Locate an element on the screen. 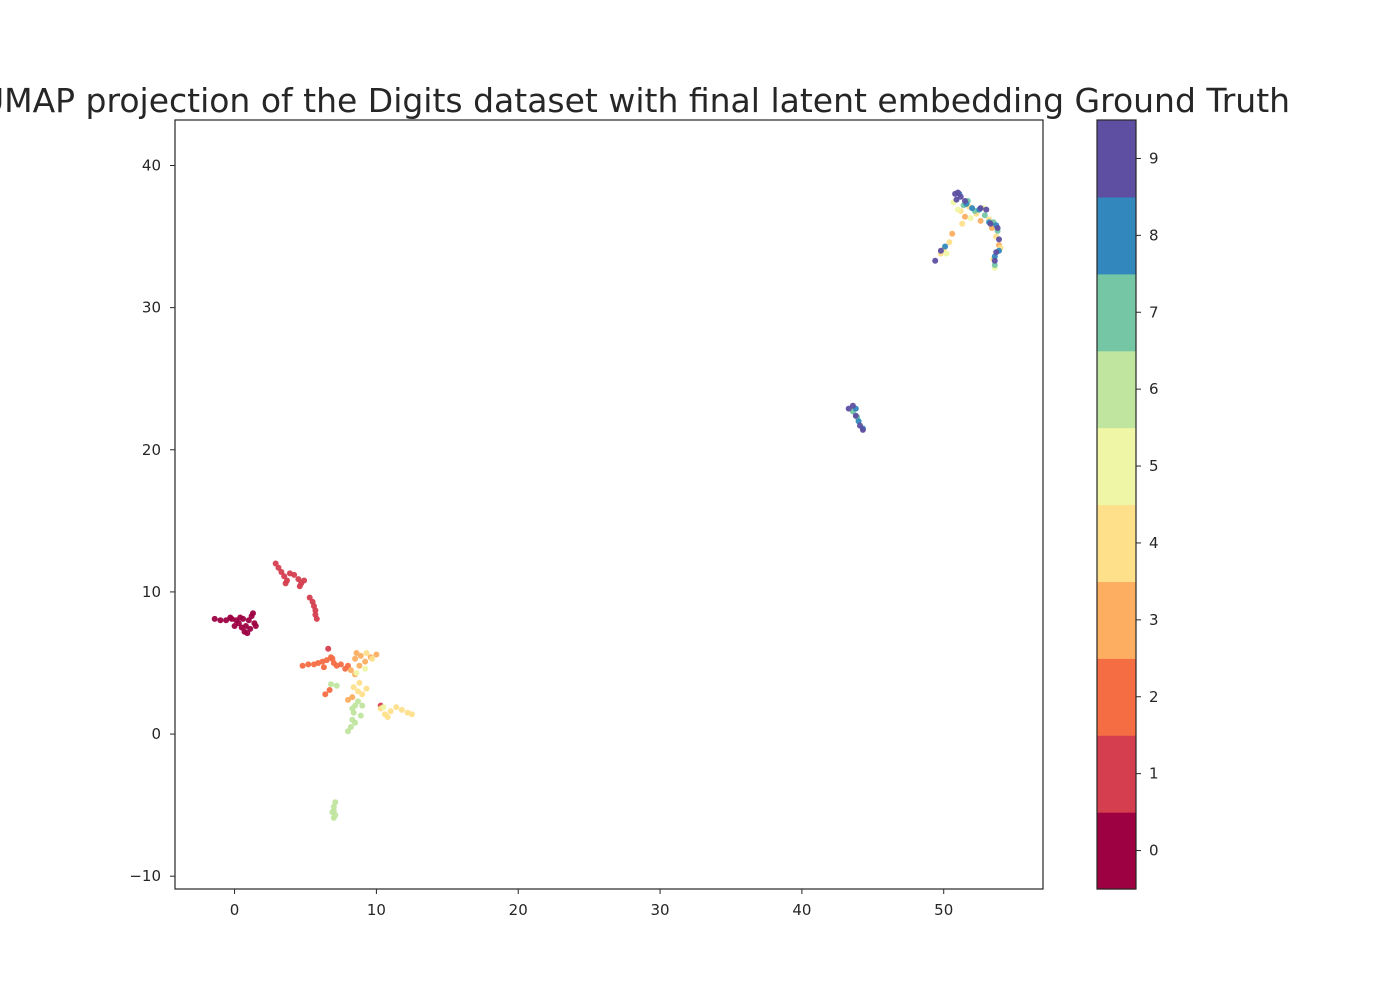 Image resolution: width=1400 pixels, height=1000 pixels. colorbar-label-0: 0 is located at coordinates (1154, 851).